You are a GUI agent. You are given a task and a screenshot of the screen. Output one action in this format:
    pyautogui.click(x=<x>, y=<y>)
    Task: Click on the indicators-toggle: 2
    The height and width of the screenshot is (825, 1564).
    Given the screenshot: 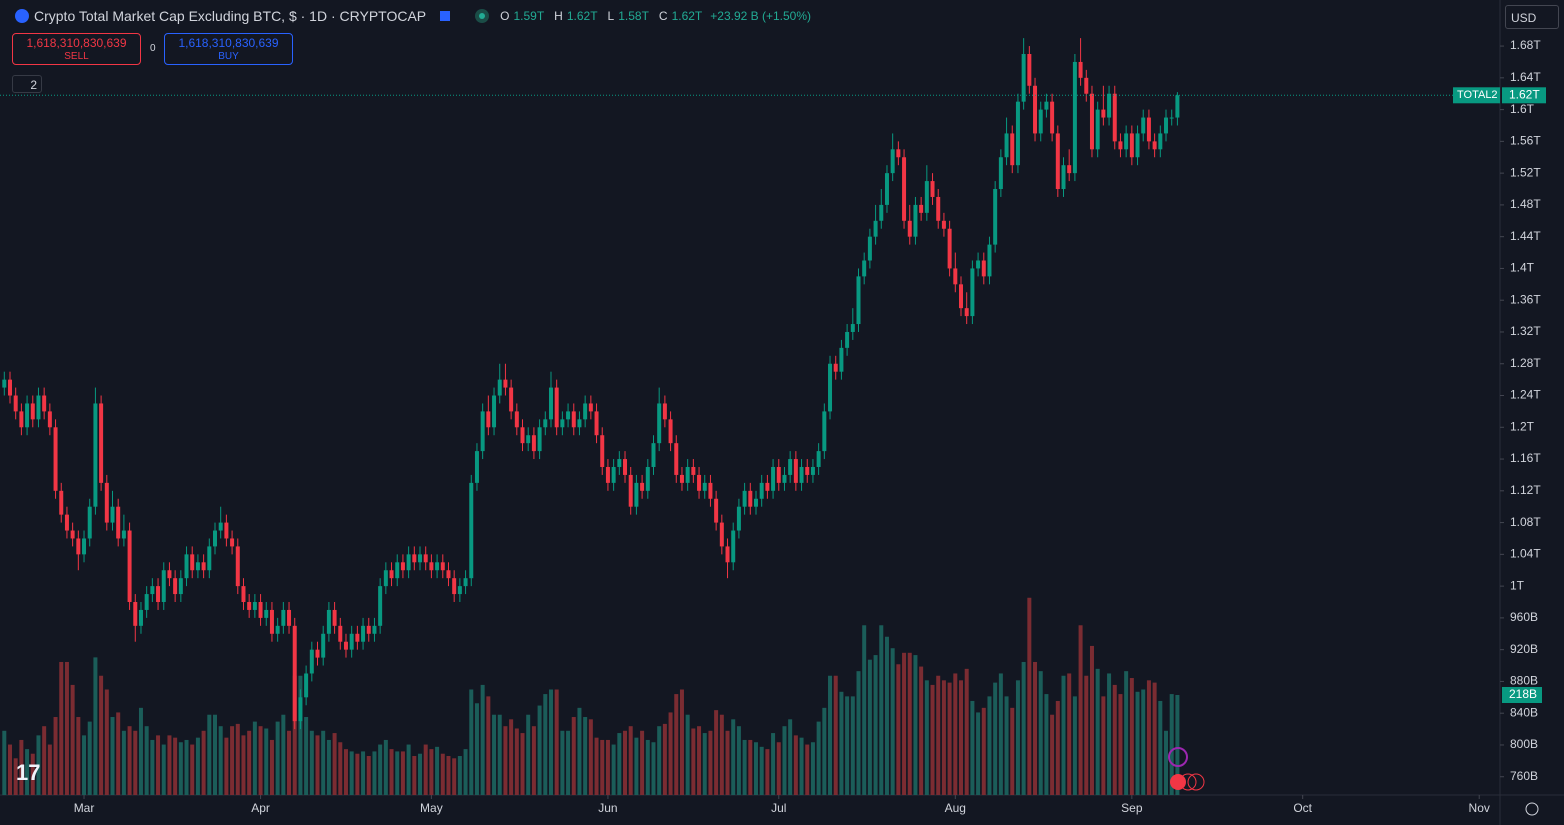 What is the action you would take?
    pyautogui.click(x=27, y=84)
    